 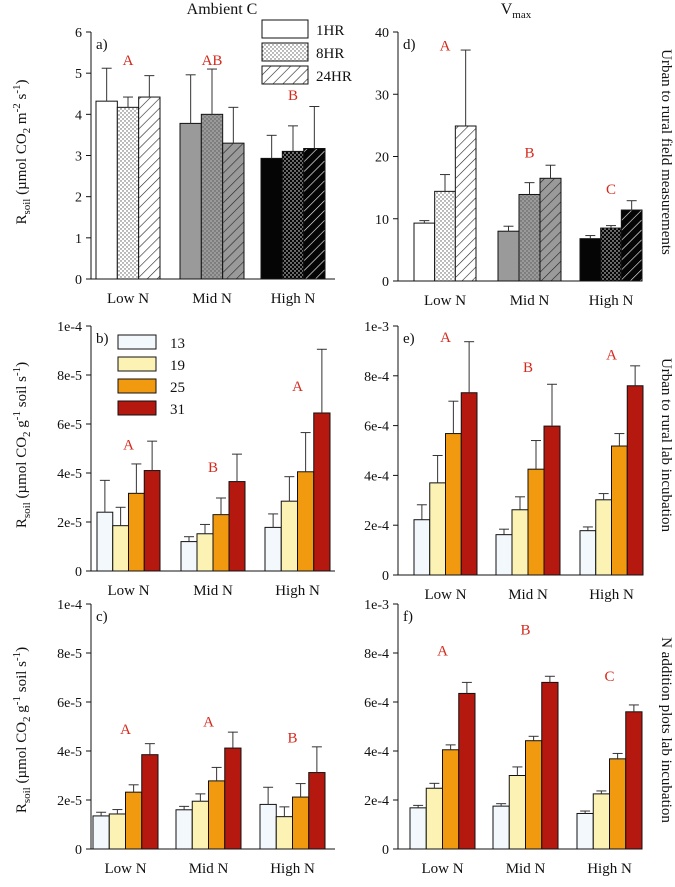 What do you see at coordinates (69, 703) in the screenshot?
I see `y-tick-label: 6e-5` at bounding box center [69, 703].